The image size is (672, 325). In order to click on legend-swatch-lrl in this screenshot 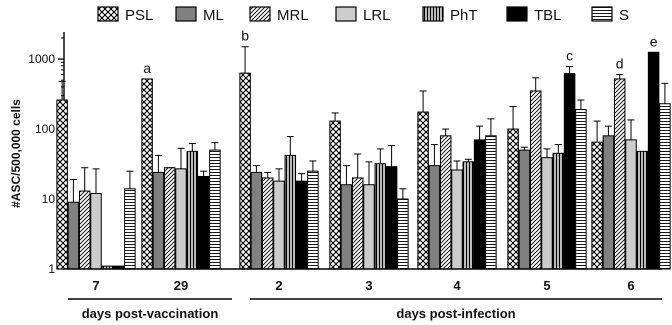, I will do `click(346, 14)`.